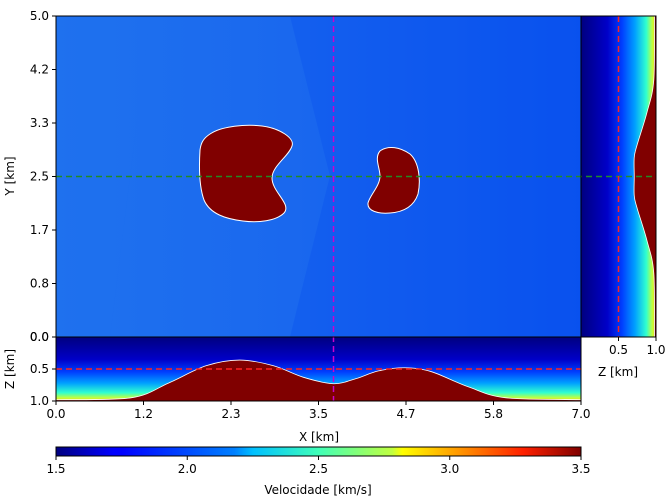 This screenshot has width=668, height=502. What do you see at coordinates (230, 414) in the screenshot?
I see `bottom-xtick-label: 2.3` at bounding box center [230, 414].